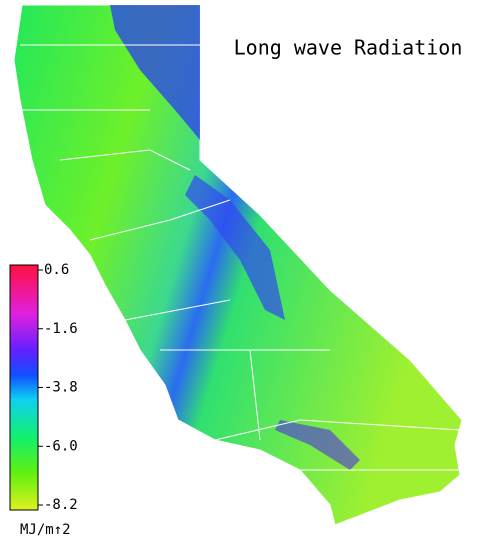  What do you see at coordinates (61, 329) in the screenshot?
I see `colorbar-tick-label: -1.6` at bounding box center [61, 329].